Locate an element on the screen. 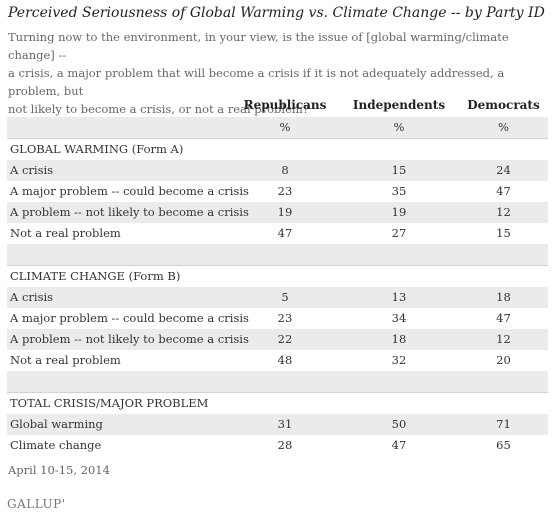 The width and height of the screenshot is (553, 517). data-value: 34 is located at coordinates (399, 318).